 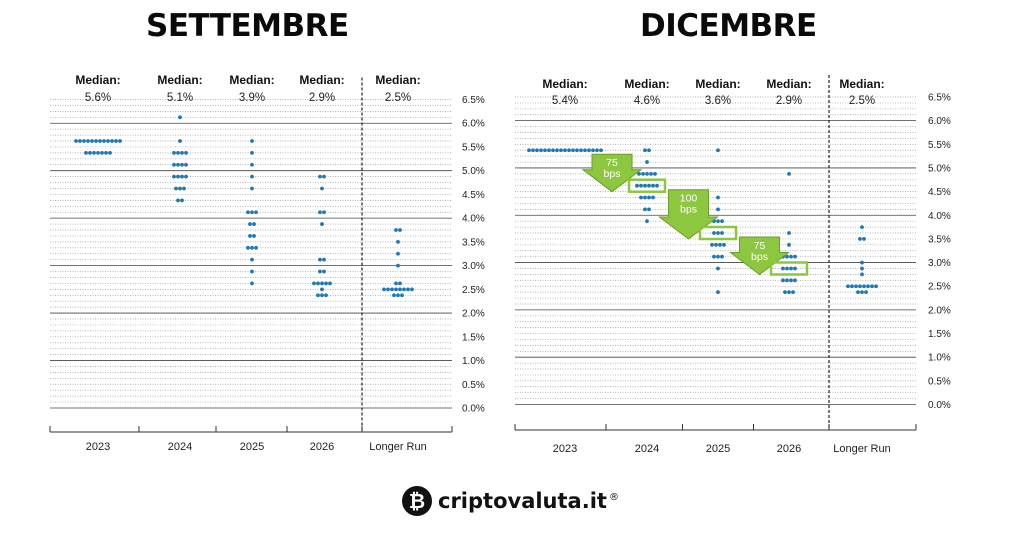 I want to click on x-category-label: Longer Run, so click(x=862, y=449).